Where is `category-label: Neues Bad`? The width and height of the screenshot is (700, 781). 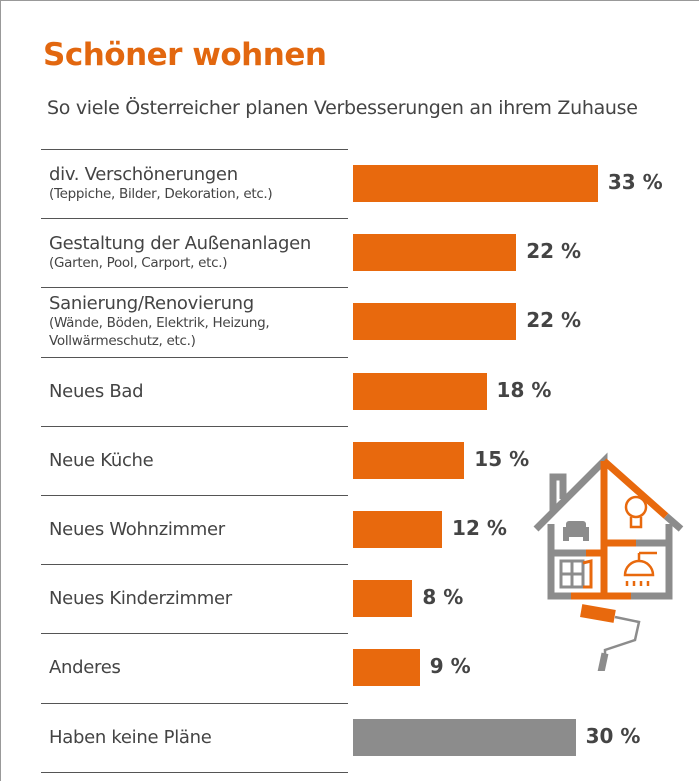
category-label: Neues Bad is located at coordinates (199, 391).